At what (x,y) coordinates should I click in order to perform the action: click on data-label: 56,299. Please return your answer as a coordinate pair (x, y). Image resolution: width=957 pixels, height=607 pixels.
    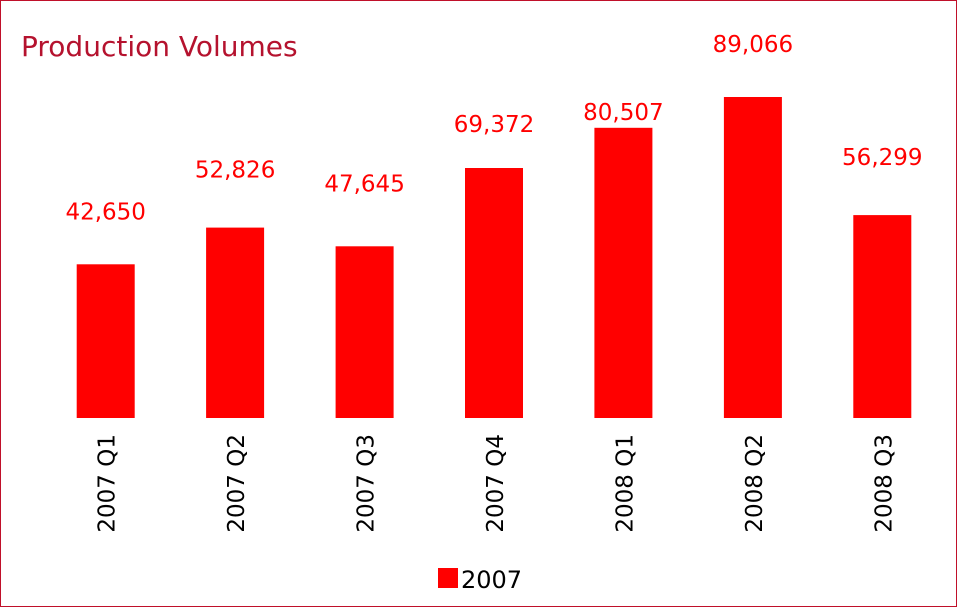
    Looking at the image, I should click on (882, 158).